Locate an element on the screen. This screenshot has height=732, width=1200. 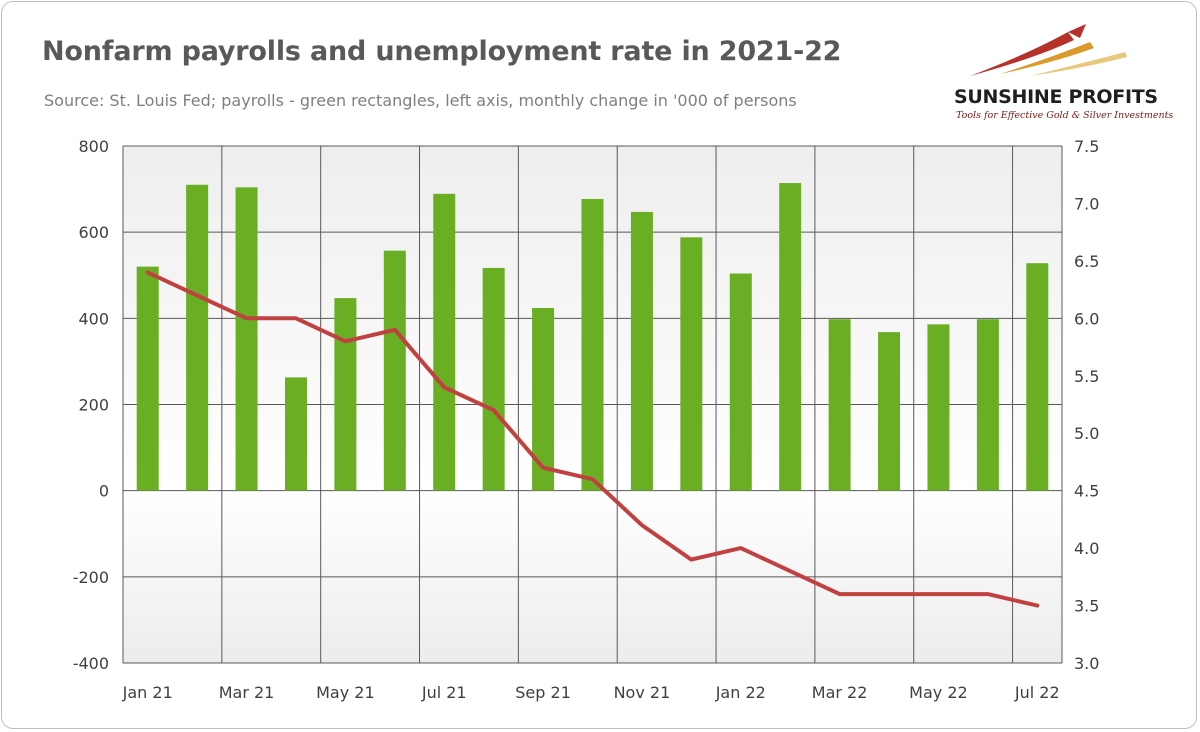
x-tick-label: Nov 21 is located at coordinates (642, 692).